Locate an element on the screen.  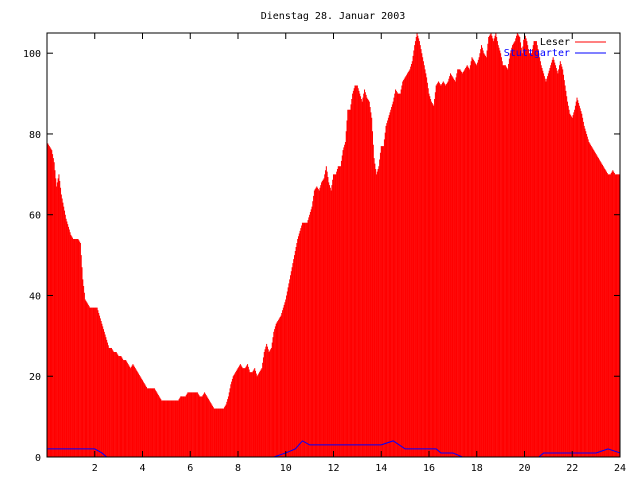
x-tick-label: 22 is located at coordinates (572, 468).